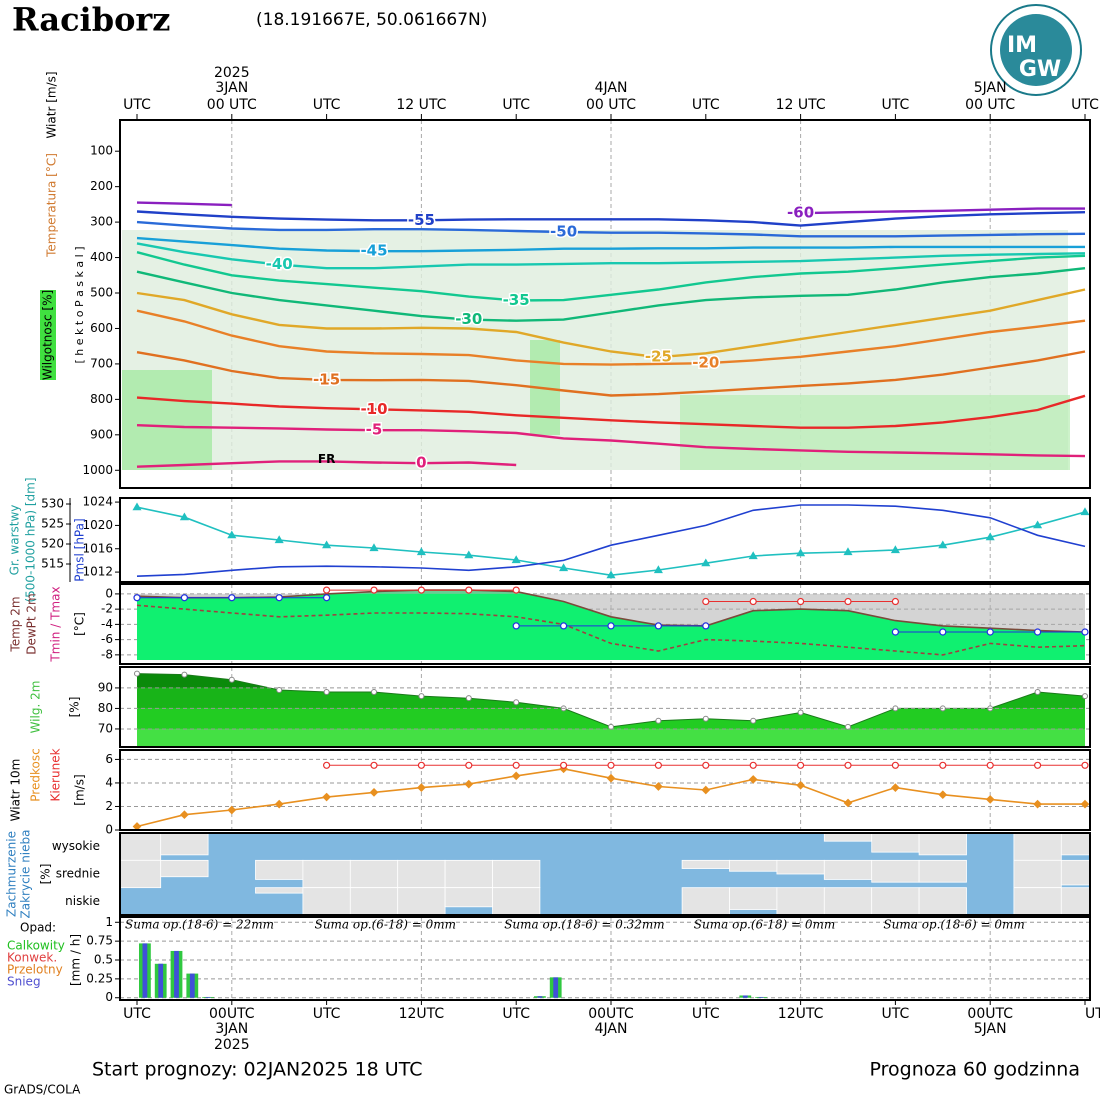  Describe the element at coordinates (80, 624) in the screenshot. I see `axis-label: [°C]` at that location.